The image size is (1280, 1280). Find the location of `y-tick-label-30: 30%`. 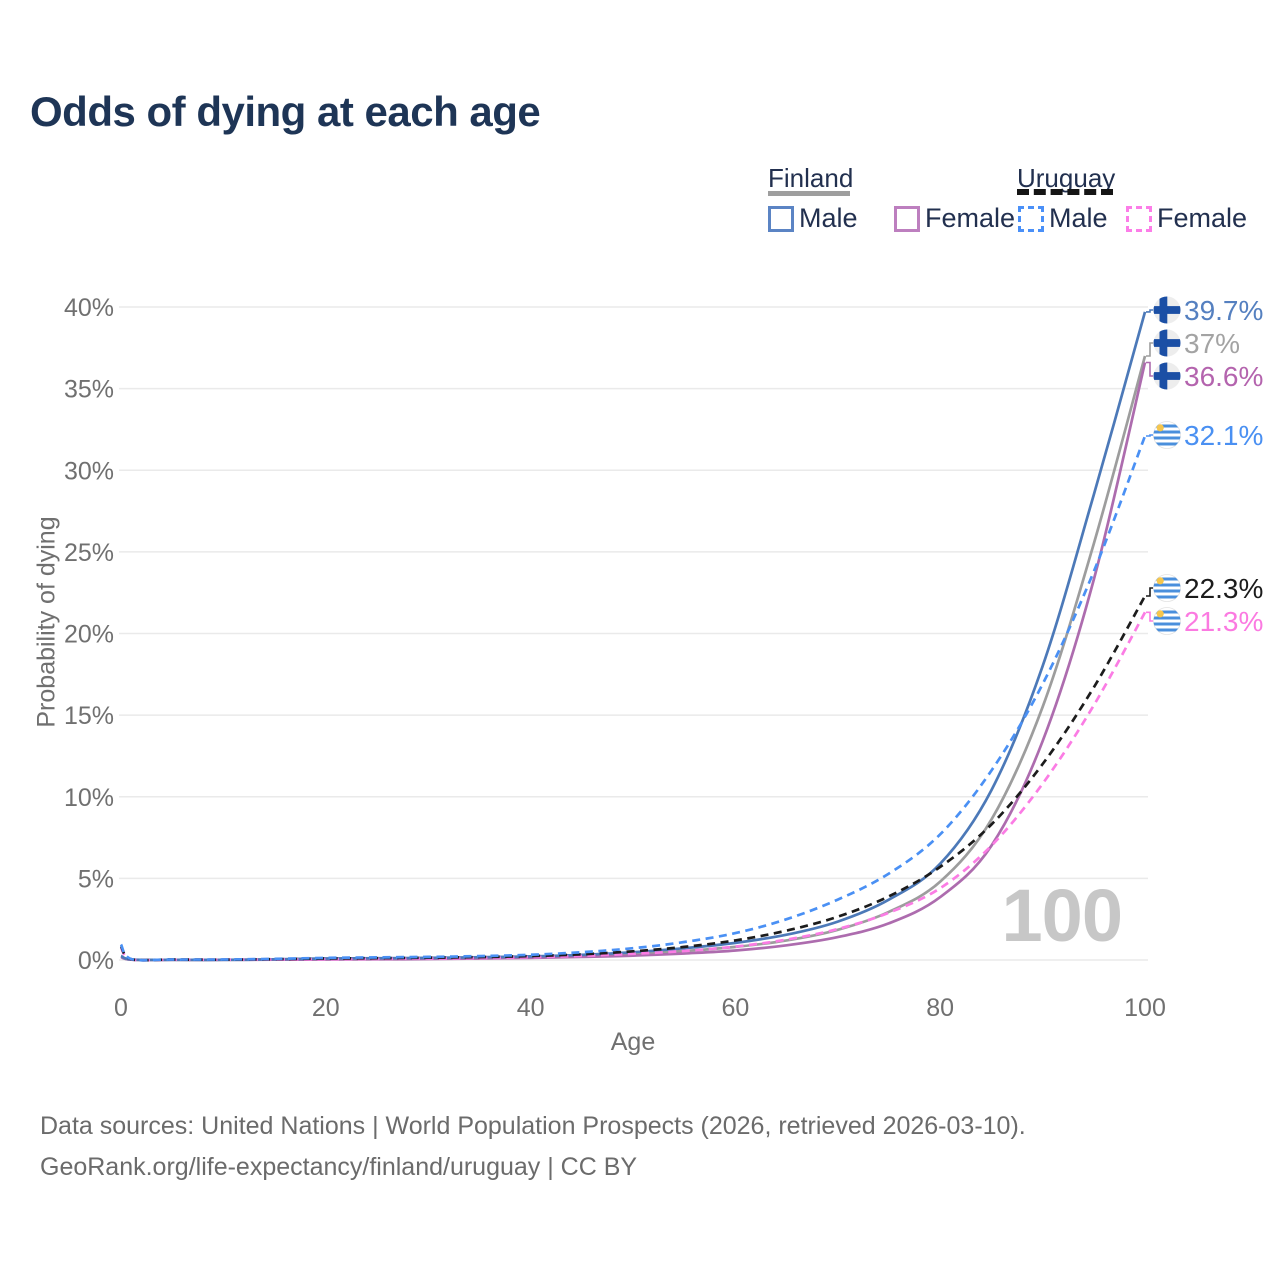

y-tick-label-30: 30% is located at coordinates (89, 471).